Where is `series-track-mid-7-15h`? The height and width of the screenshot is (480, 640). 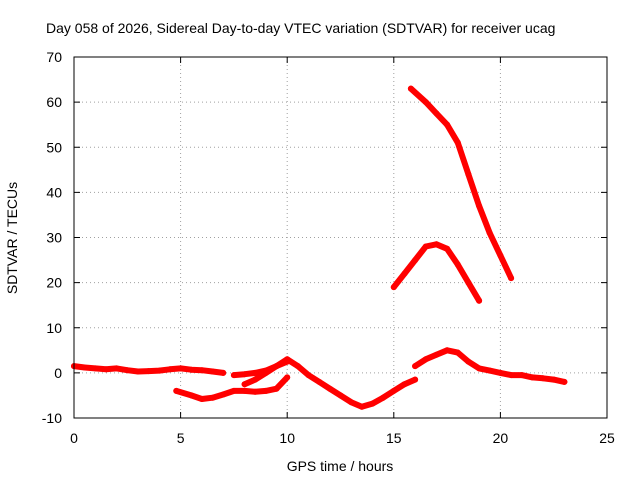 series-track-mid-7-15h is located at coordinates (324, 383).